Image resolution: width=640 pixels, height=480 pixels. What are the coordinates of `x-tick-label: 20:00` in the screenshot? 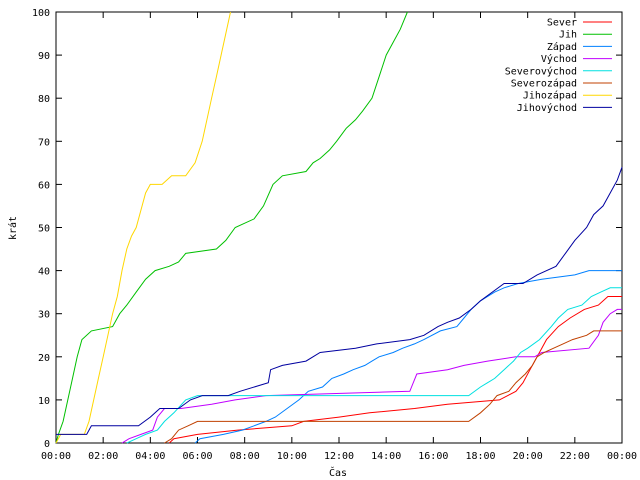 It's located at (528, 456).